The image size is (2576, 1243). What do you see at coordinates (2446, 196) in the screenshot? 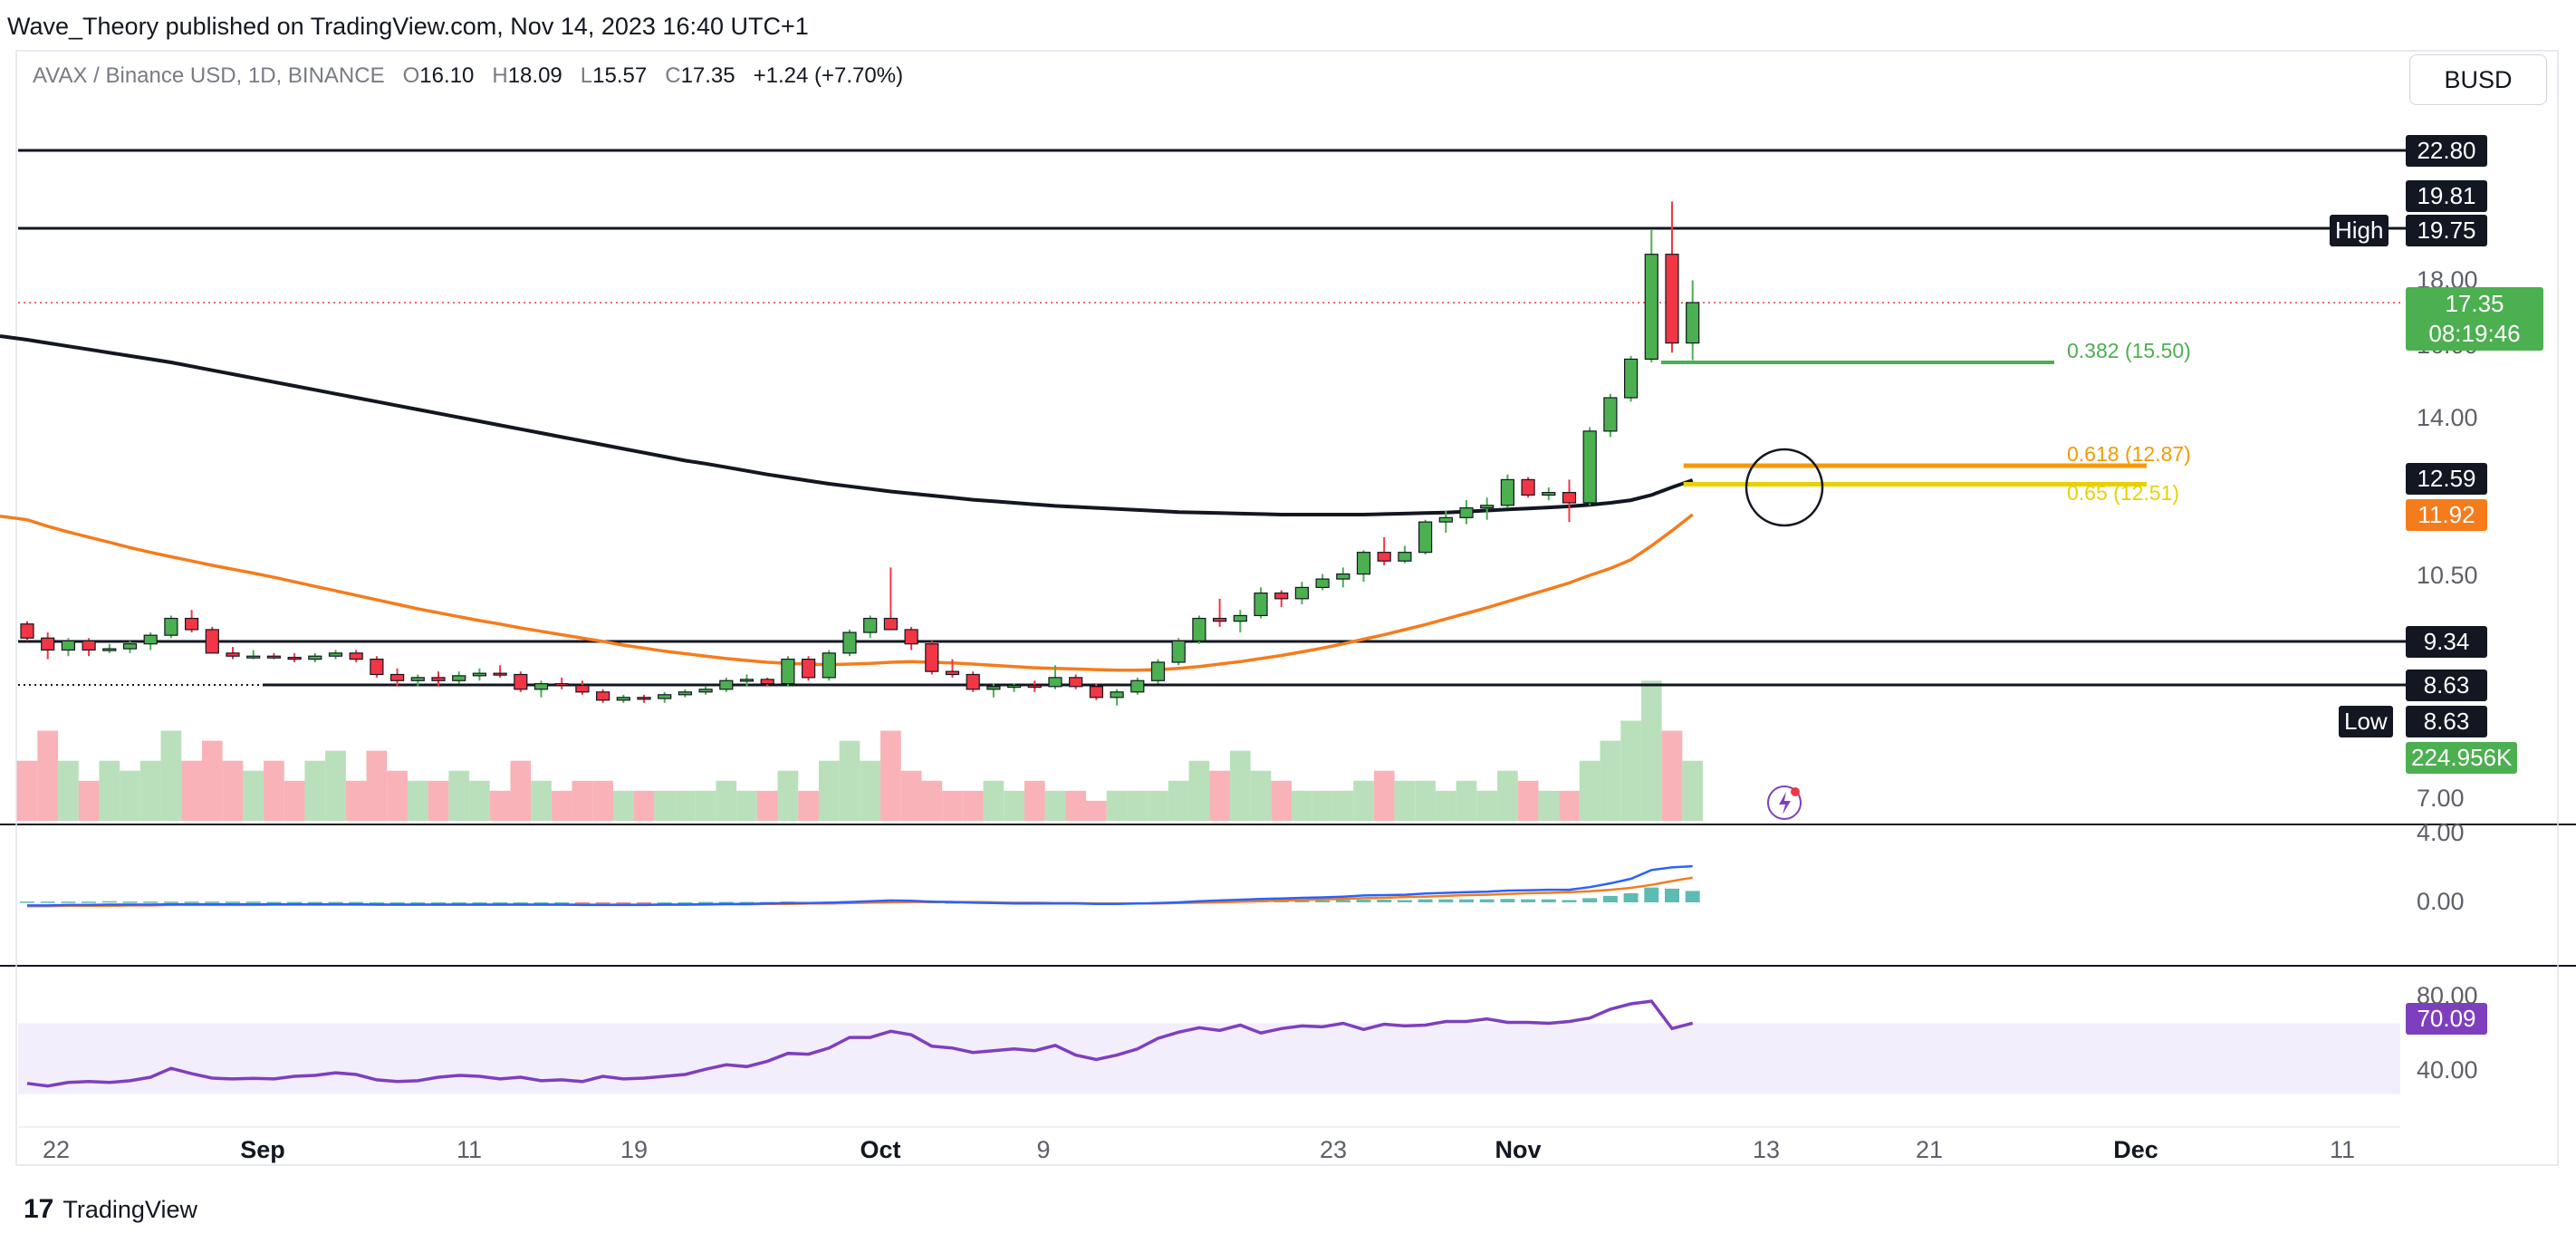
I see `price-label: 19.81` at bounding box center [2446, 196].